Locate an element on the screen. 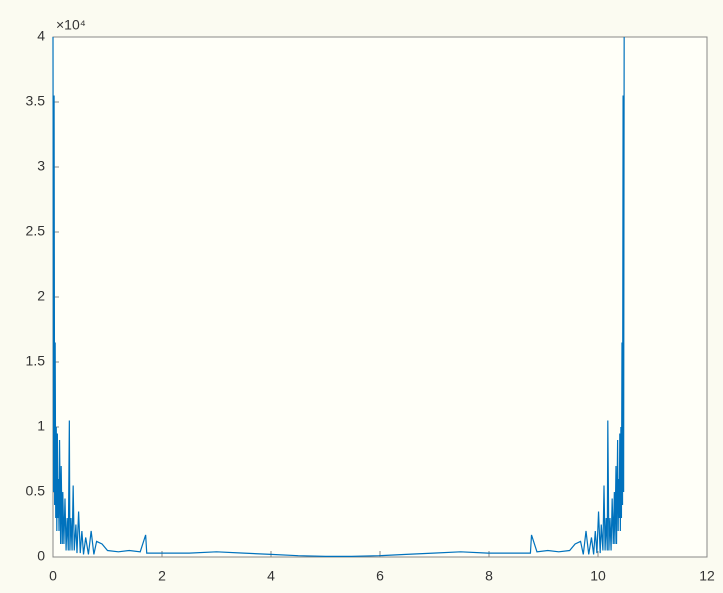 The image size is (723, 593). y-tick-label: 1 is located at coordinates (41, 426).